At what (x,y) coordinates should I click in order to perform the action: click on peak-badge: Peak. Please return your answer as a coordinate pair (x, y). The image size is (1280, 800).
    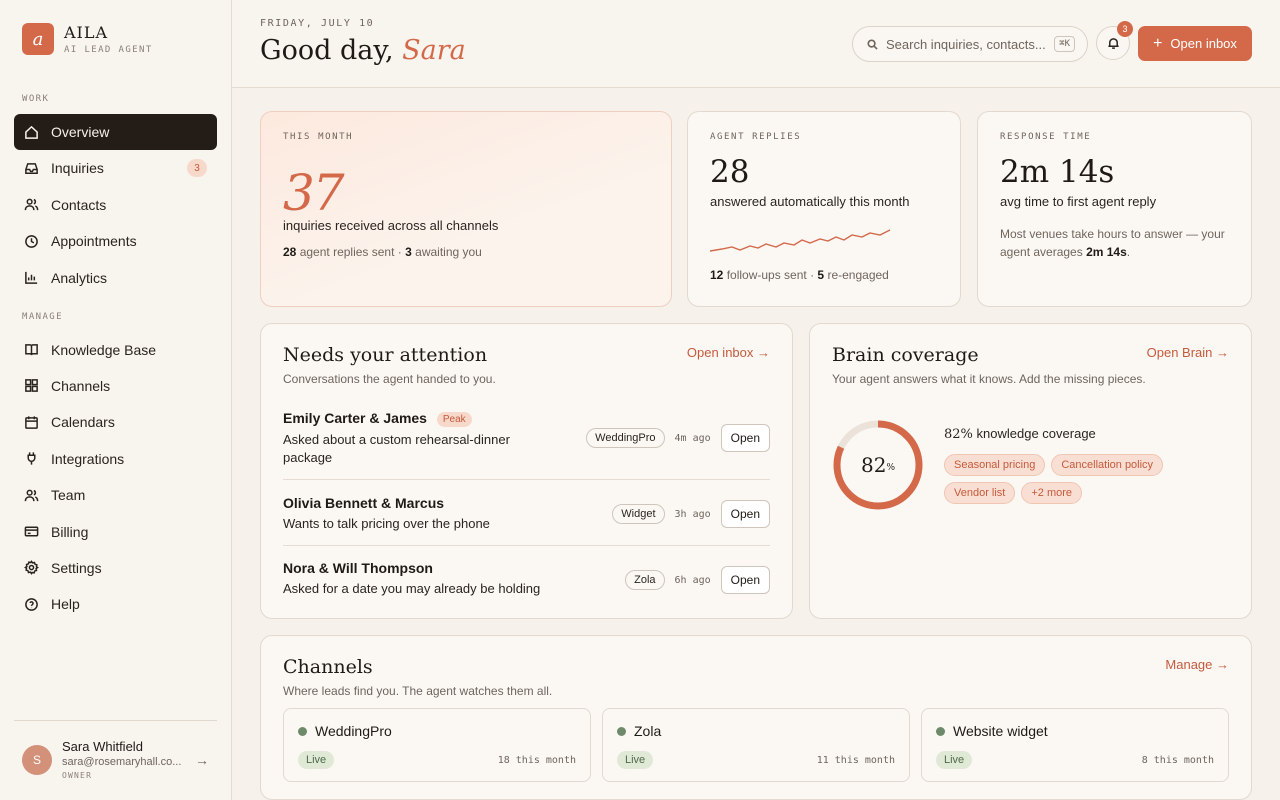
    Looking at the image, I should click on (454, 419).